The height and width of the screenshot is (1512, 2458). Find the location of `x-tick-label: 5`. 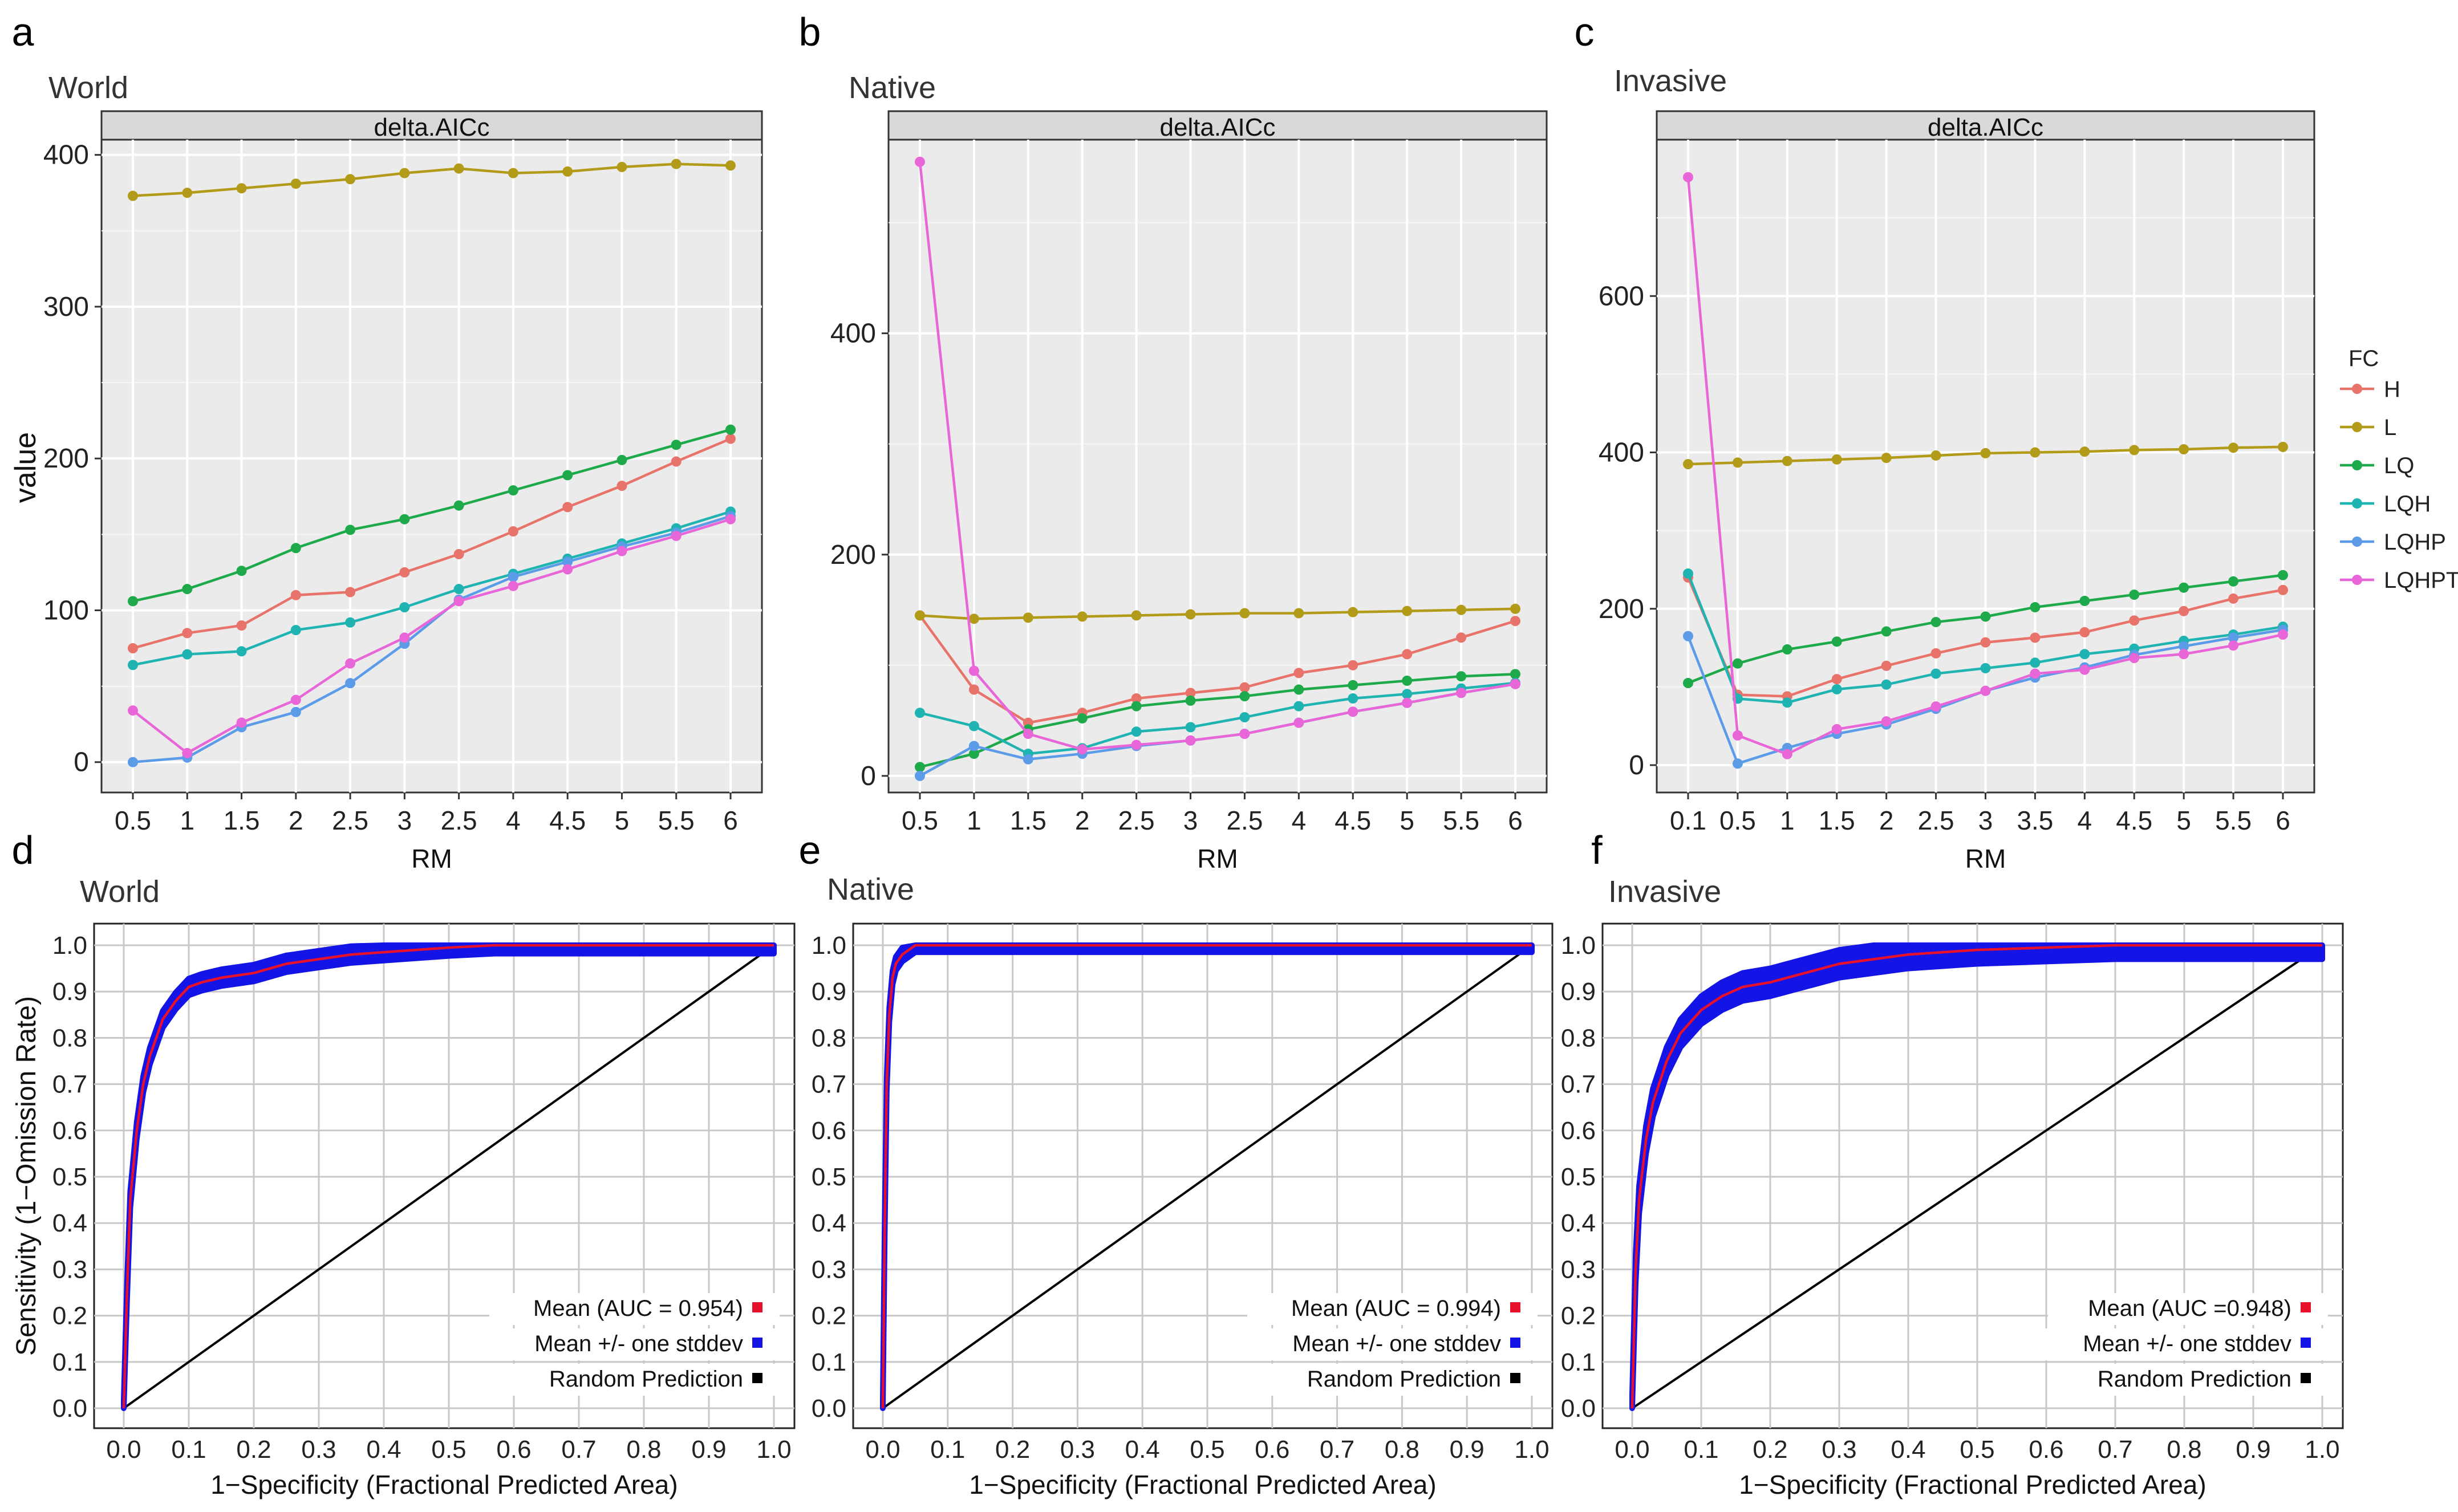

x-tick-label: 5 is located at coordinates (622, 820).